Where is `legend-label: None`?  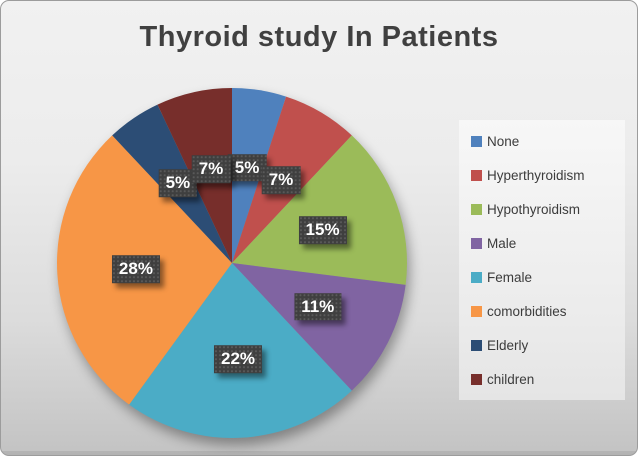 legend-label: None is located at coordinates (503, 141).